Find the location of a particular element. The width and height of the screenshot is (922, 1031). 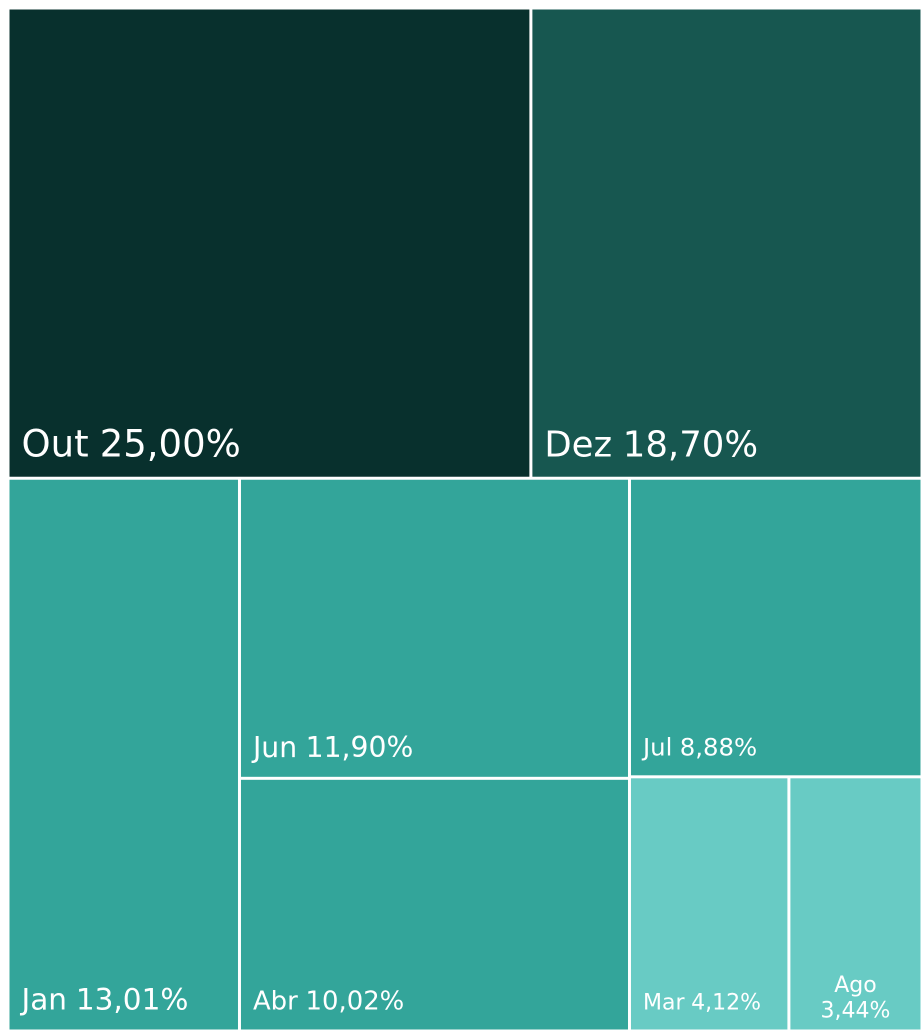

category-label: Dez is located at coordinates (578, 445).